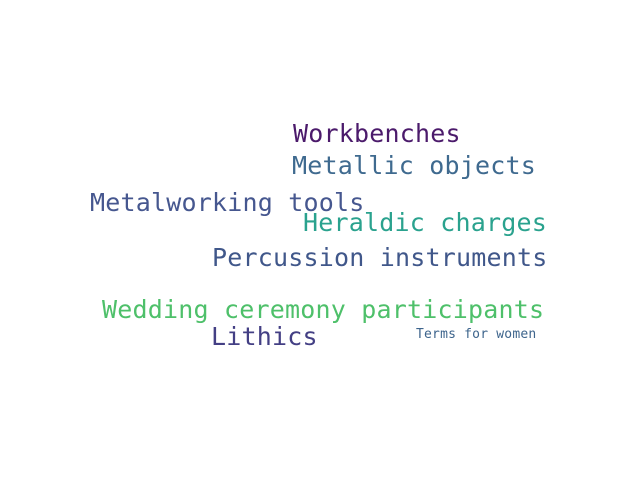 The width and height of the screenshot is (640, 480). Describe the element at coordinates (425, 222) in the screenshot. I see `word-heraldic-charges: Heraldic charges` at that location.